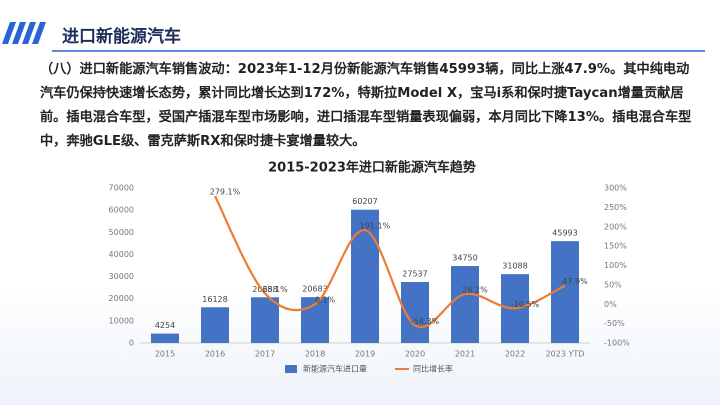 The image size is (720, 405). I want to click on y2-tick-label: 200%, so click(615, 226).